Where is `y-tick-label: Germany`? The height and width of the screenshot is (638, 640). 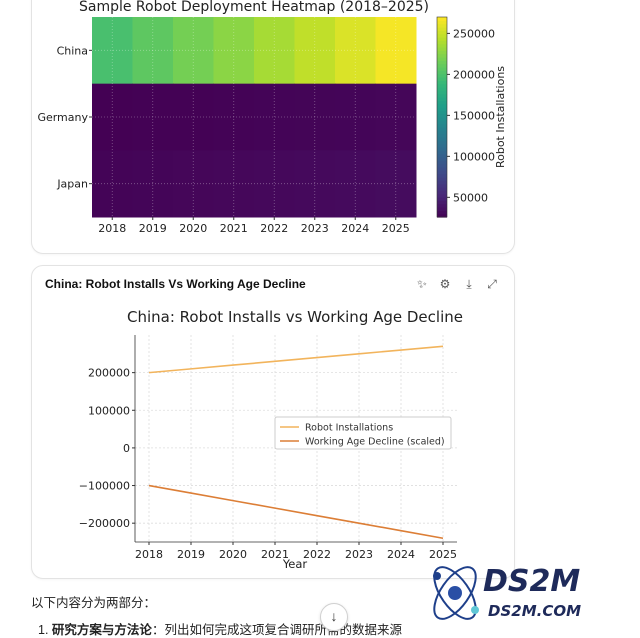
y-tick-label: Germany is located at coordinates (62, 117).